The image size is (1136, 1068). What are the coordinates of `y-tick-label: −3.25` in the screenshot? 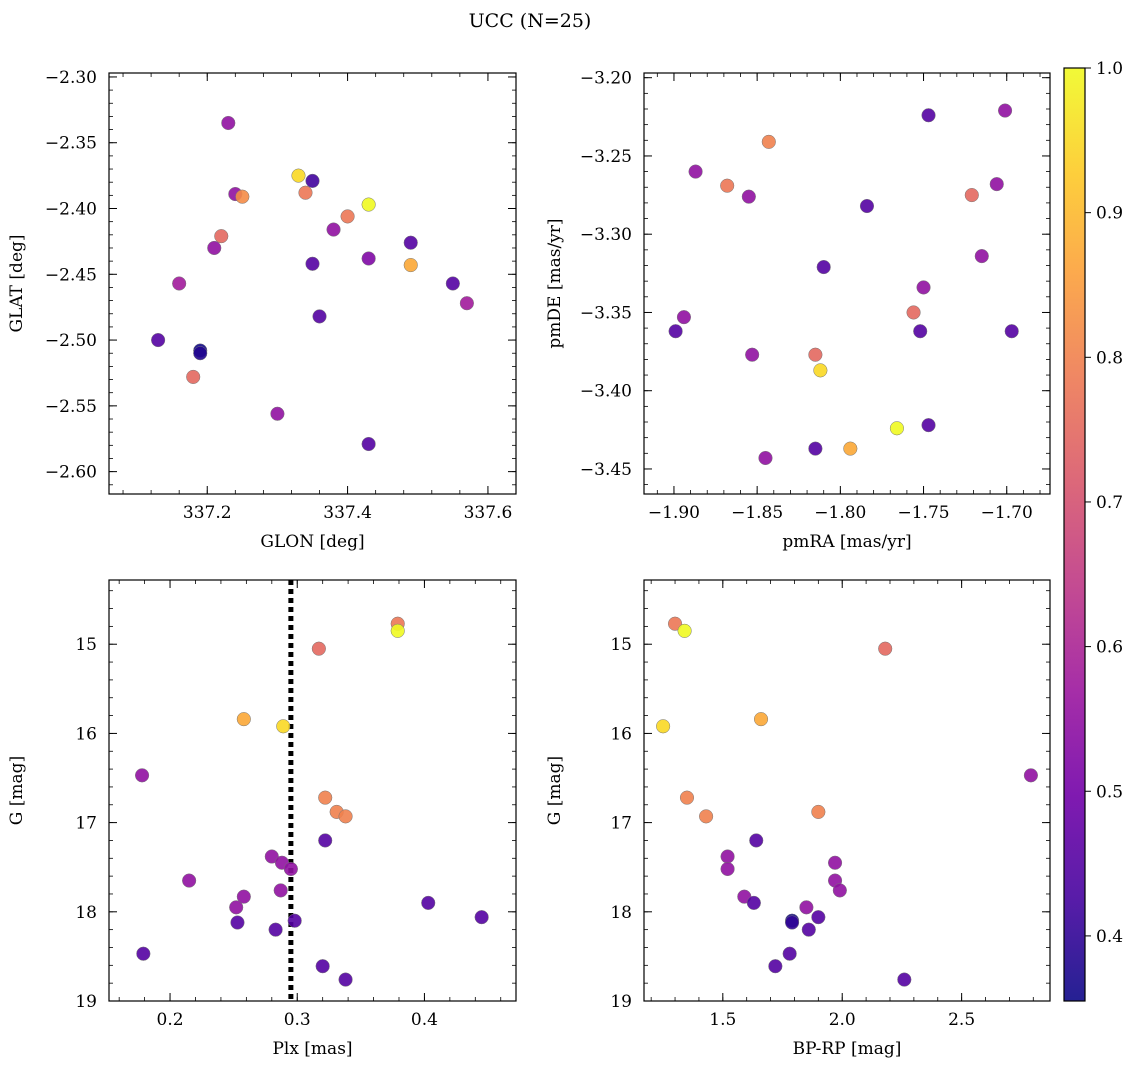 It's located at (606, 157).